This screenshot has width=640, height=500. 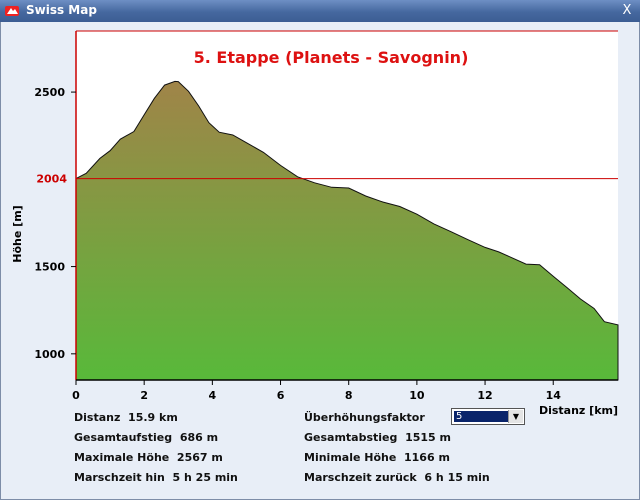 I want to click on stat-hin-value: 5 h 25 min, so click(x=205, y=477).